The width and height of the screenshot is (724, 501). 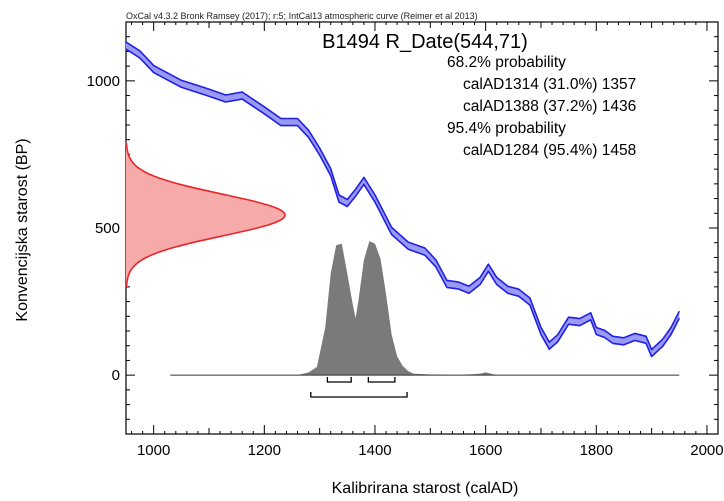 What do you see at coordinates (264, 450) in the screenshot?
I see `x-tick-label: 1200` at bounding box center [264, 450].